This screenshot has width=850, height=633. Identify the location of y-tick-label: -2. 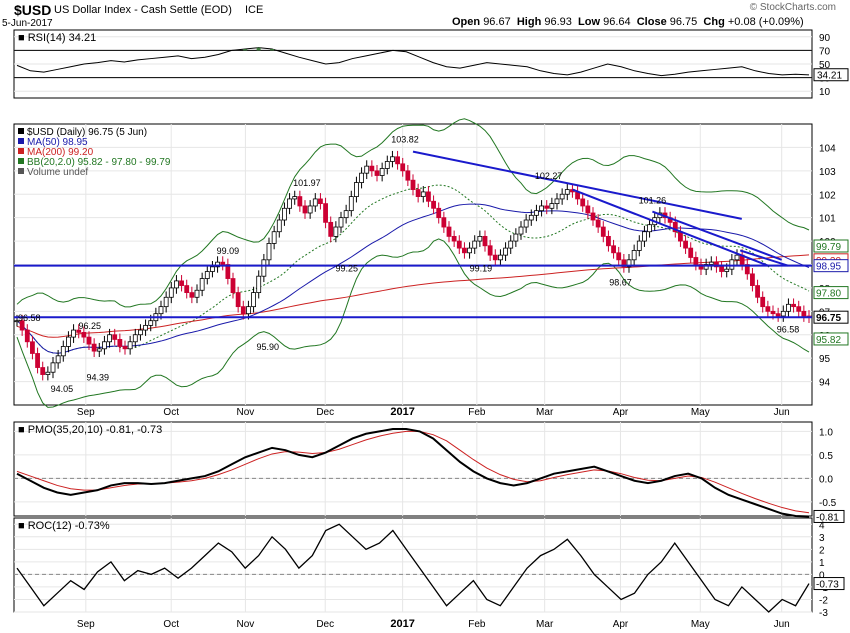
(823, 600).